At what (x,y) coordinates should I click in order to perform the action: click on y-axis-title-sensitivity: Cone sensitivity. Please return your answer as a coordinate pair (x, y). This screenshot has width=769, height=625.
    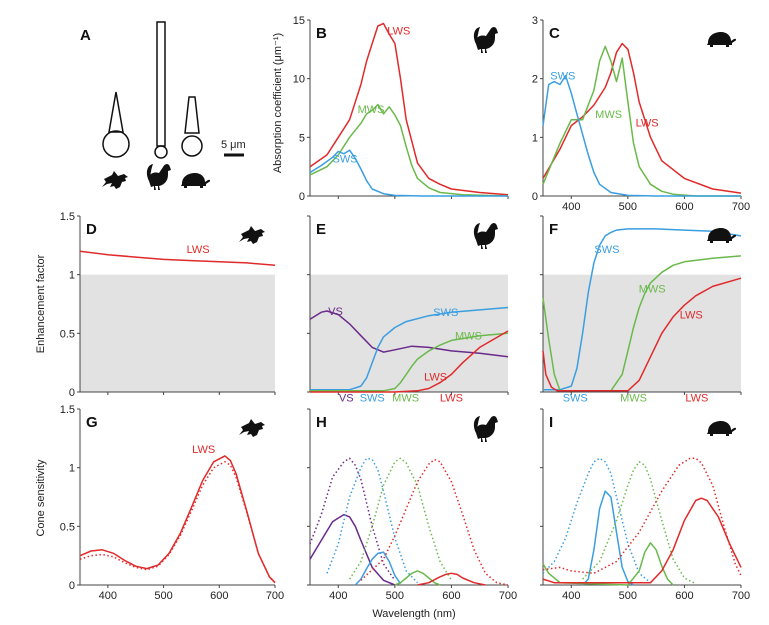
    Looking at the image, I should click on (41, 498).